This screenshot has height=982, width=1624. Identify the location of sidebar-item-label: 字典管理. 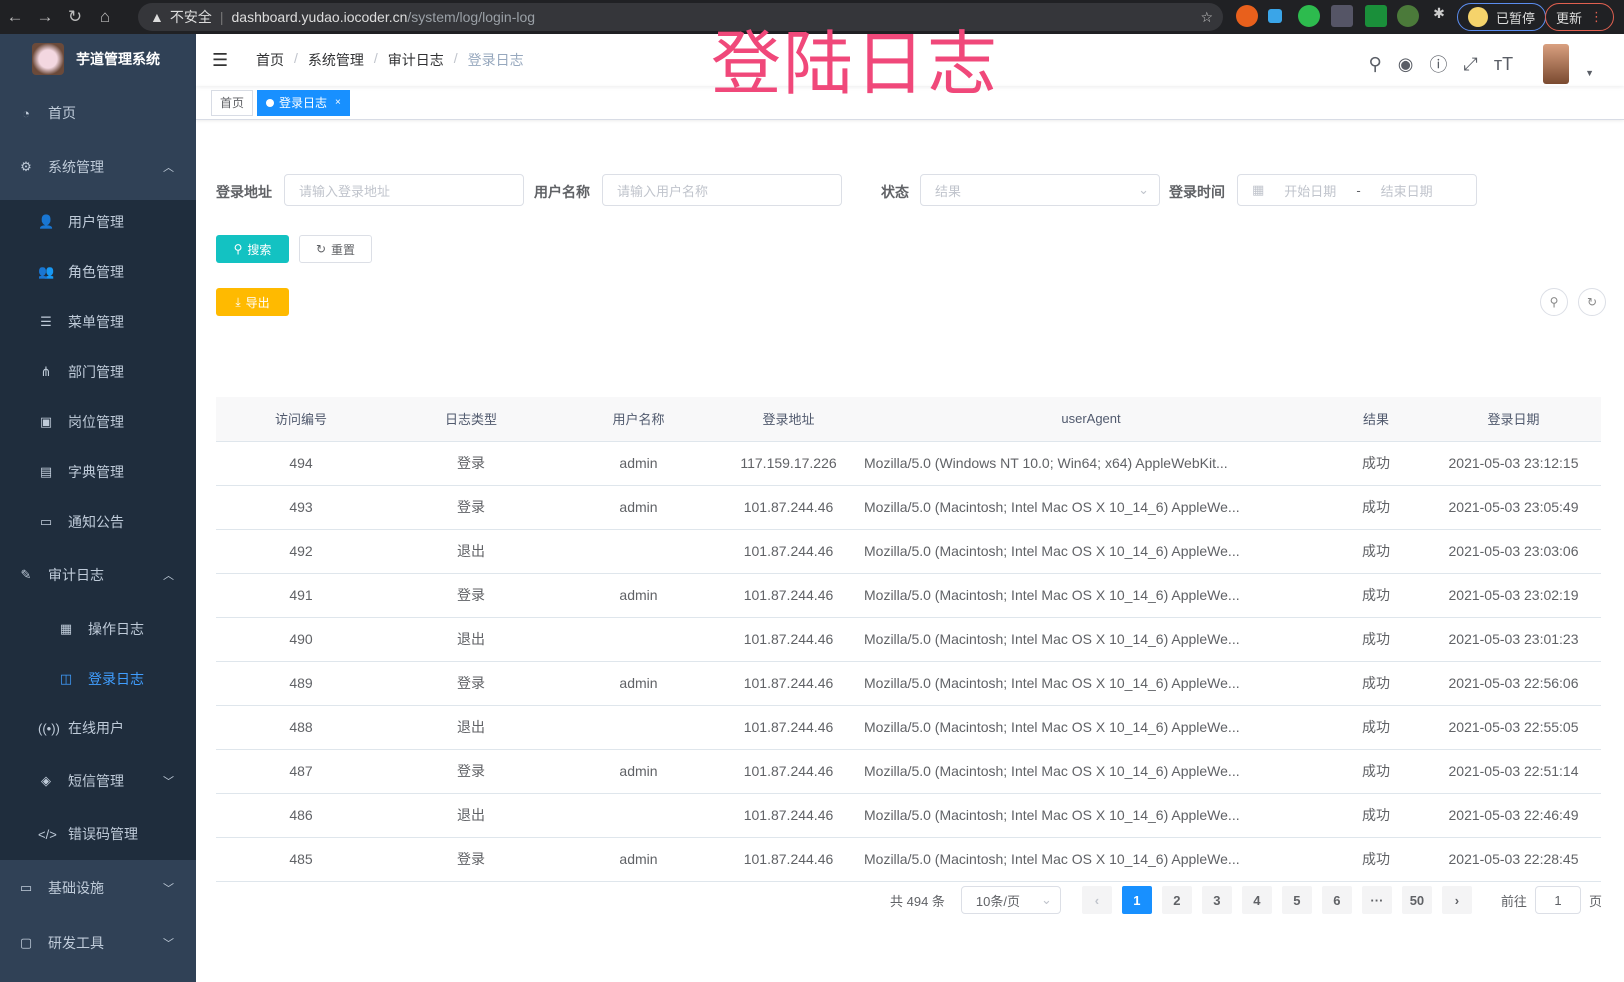
(96, 472).